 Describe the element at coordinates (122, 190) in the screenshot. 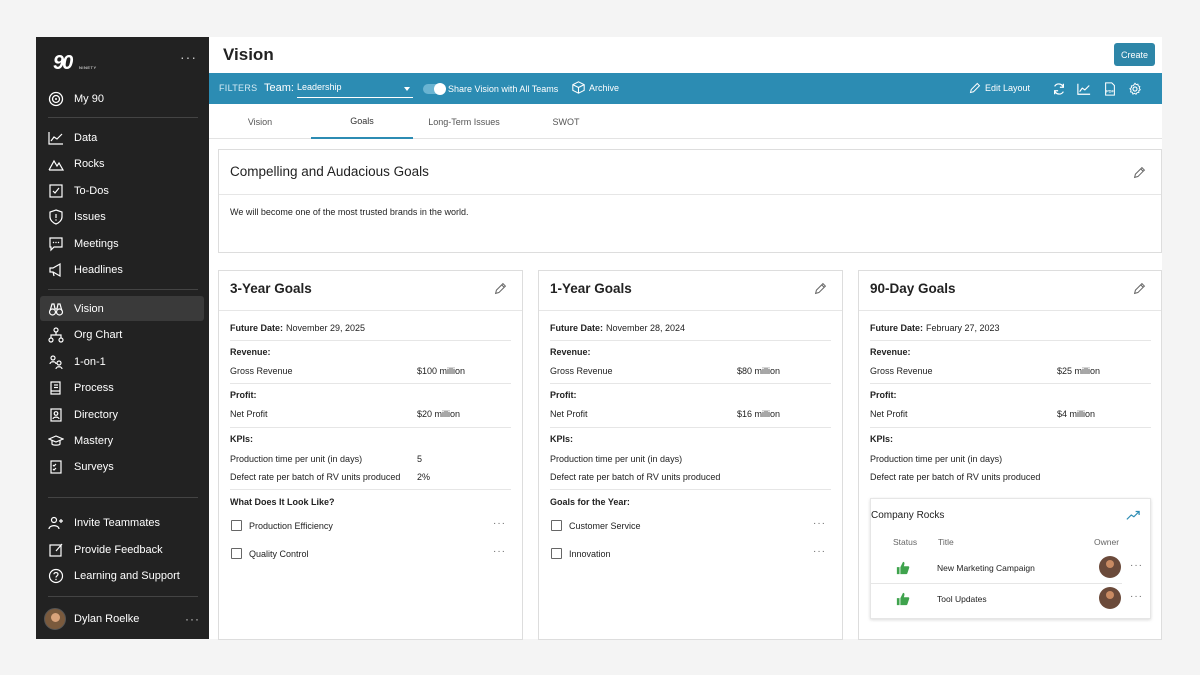

I see `sidebar-item-todos: To-Dos` at that location.